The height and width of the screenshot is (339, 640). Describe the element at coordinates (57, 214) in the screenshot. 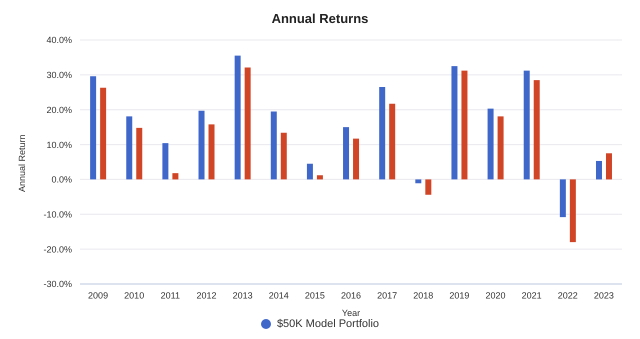

I see `y-tick-label: -10.0%` at that location.